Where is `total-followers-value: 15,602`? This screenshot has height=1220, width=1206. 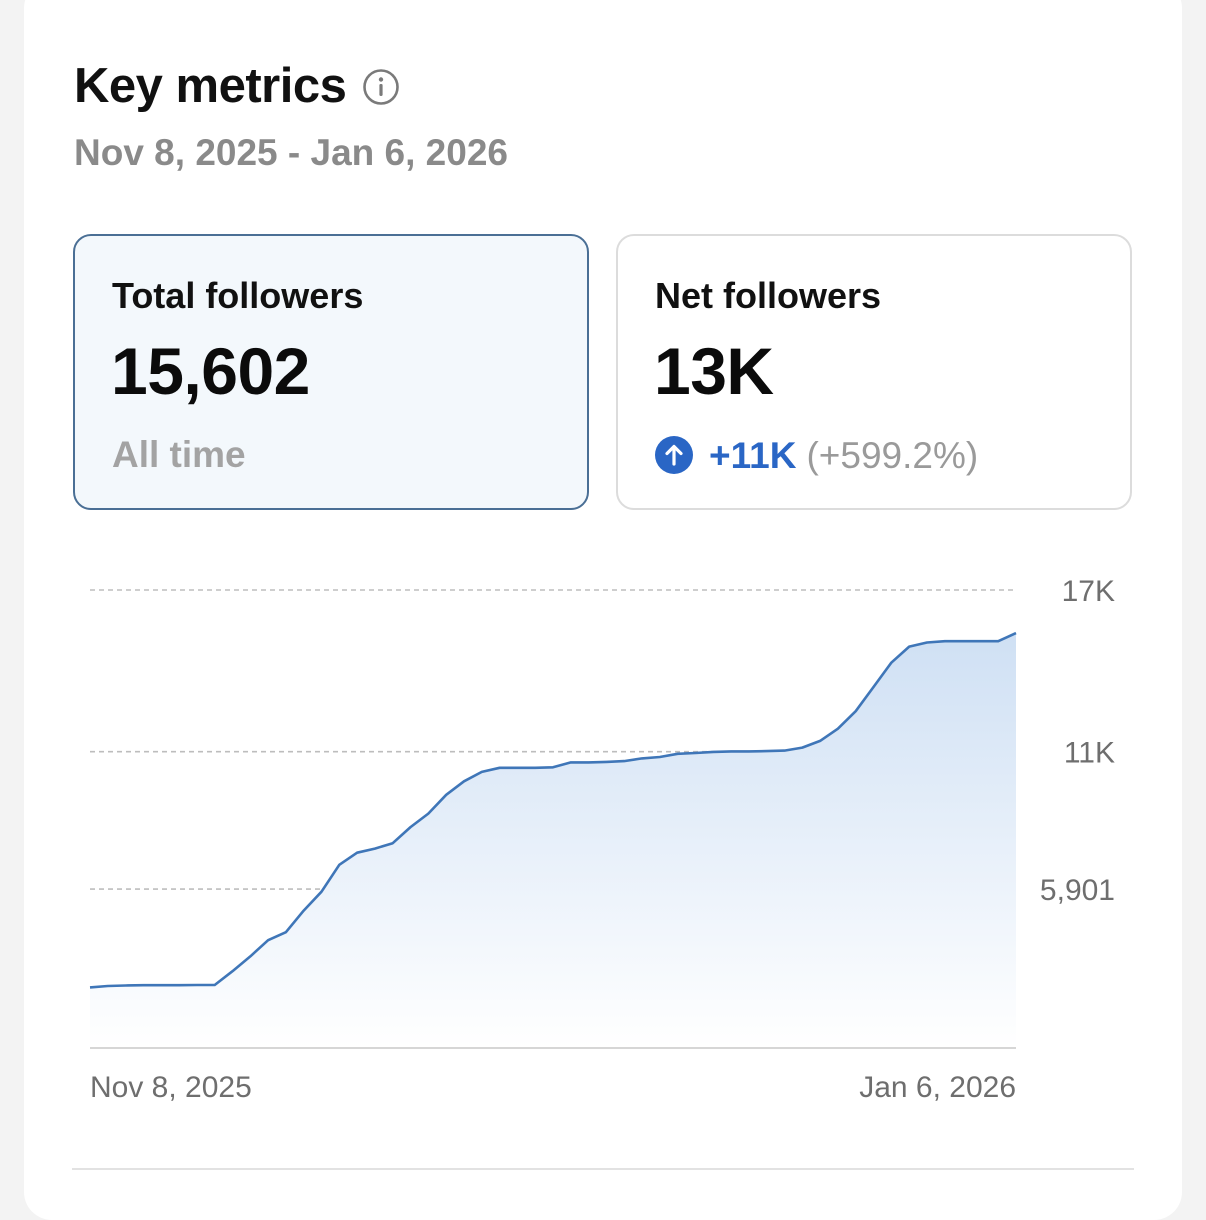 total-followers-value: 15,602 is located at coordinates (210, 371).